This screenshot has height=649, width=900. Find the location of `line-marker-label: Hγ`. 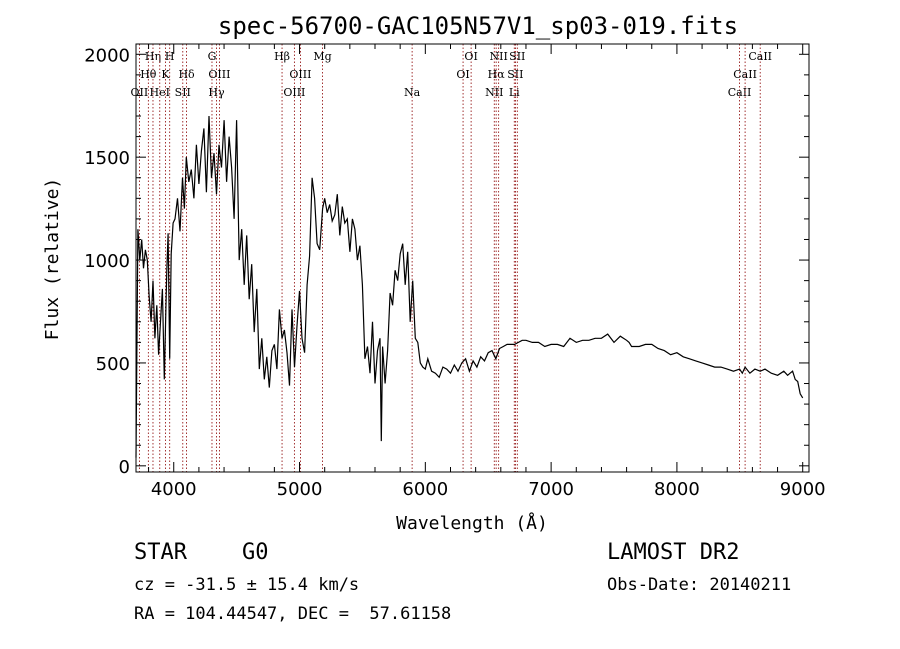

line-marker-label: Hγ is located at coordinates (216, 92).